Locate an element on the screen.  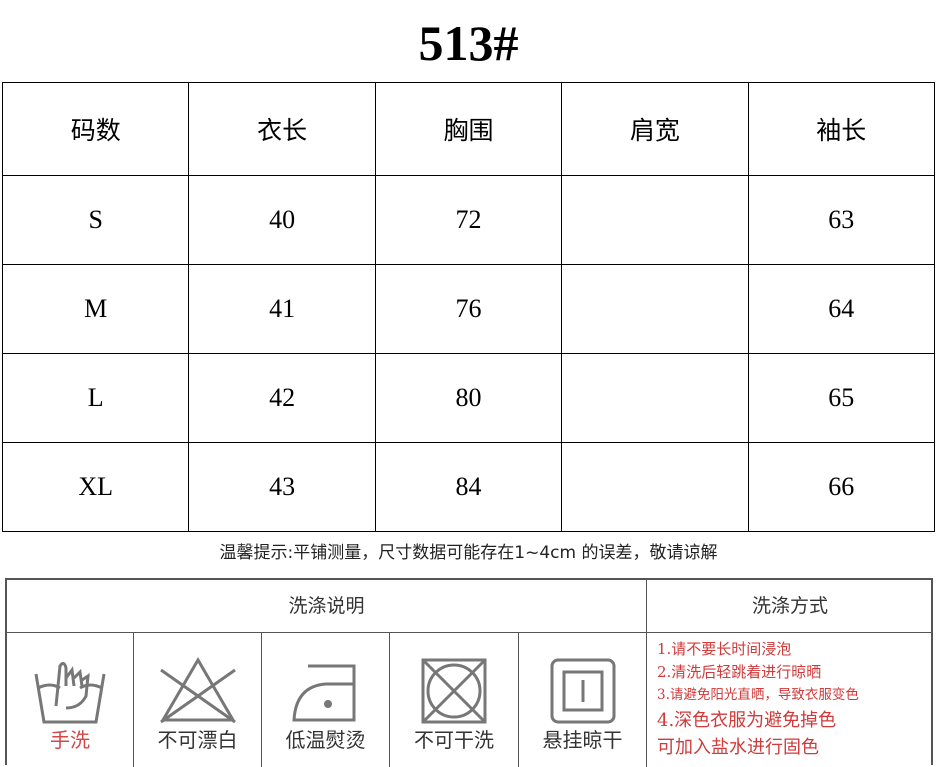
cell: 64 is located at coordinates (841, 309).